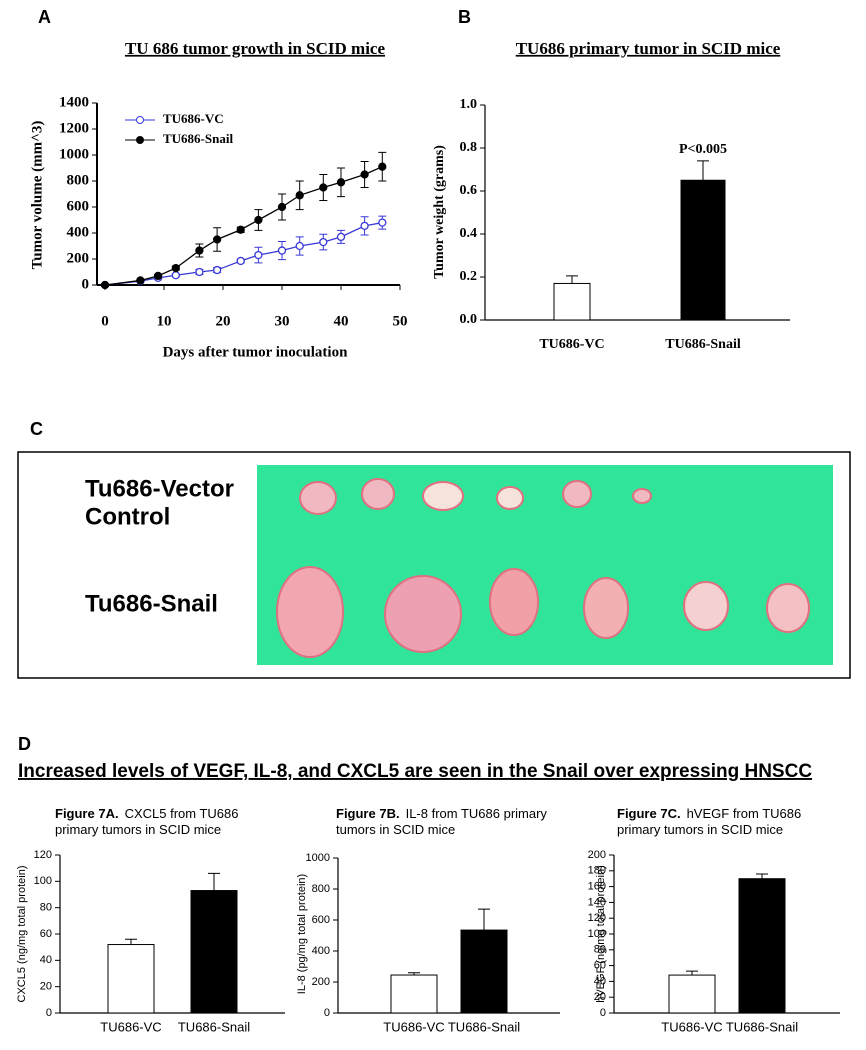 The width and height of the screenshot is (866, 1050). I want to click on y-axis-label: hVEGF (ng/mg total protein), so click(601, 934).